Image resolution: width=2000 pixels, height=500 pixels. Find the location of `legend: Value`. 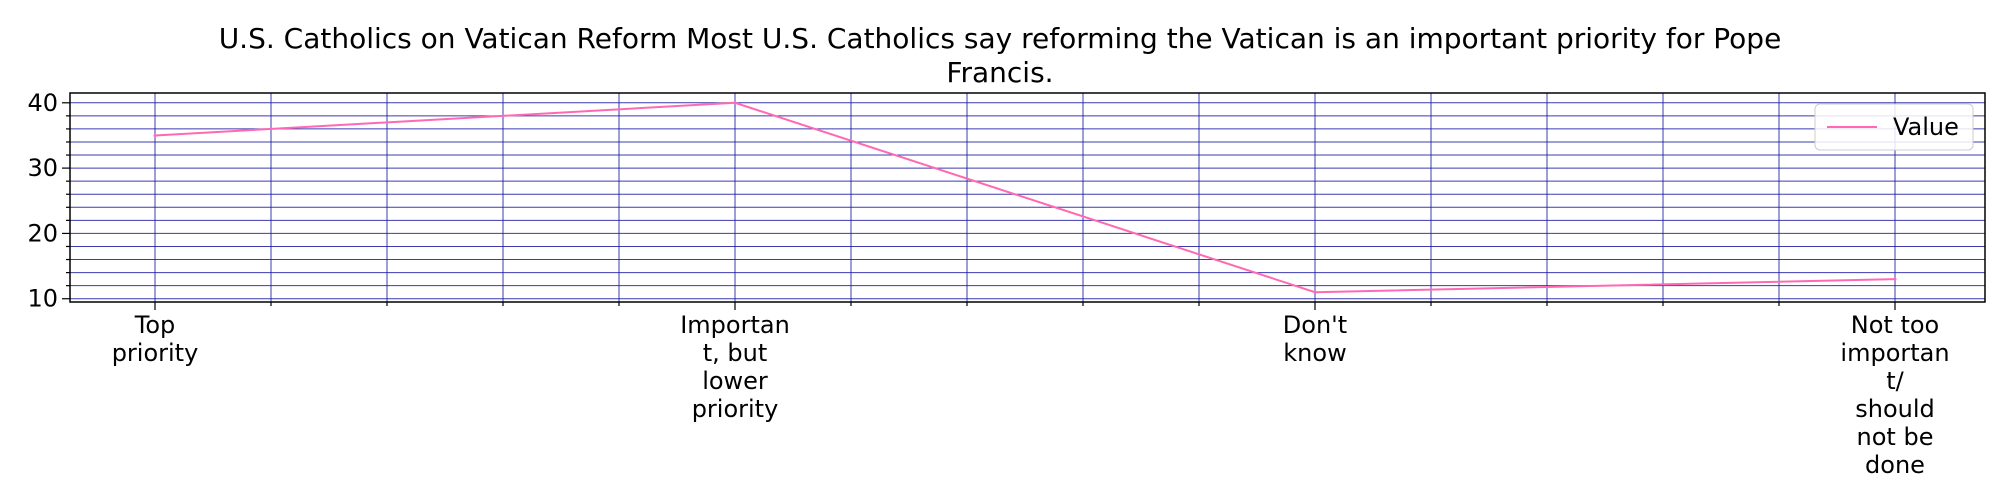

legend: Value is located at coordinates (1894, 127).